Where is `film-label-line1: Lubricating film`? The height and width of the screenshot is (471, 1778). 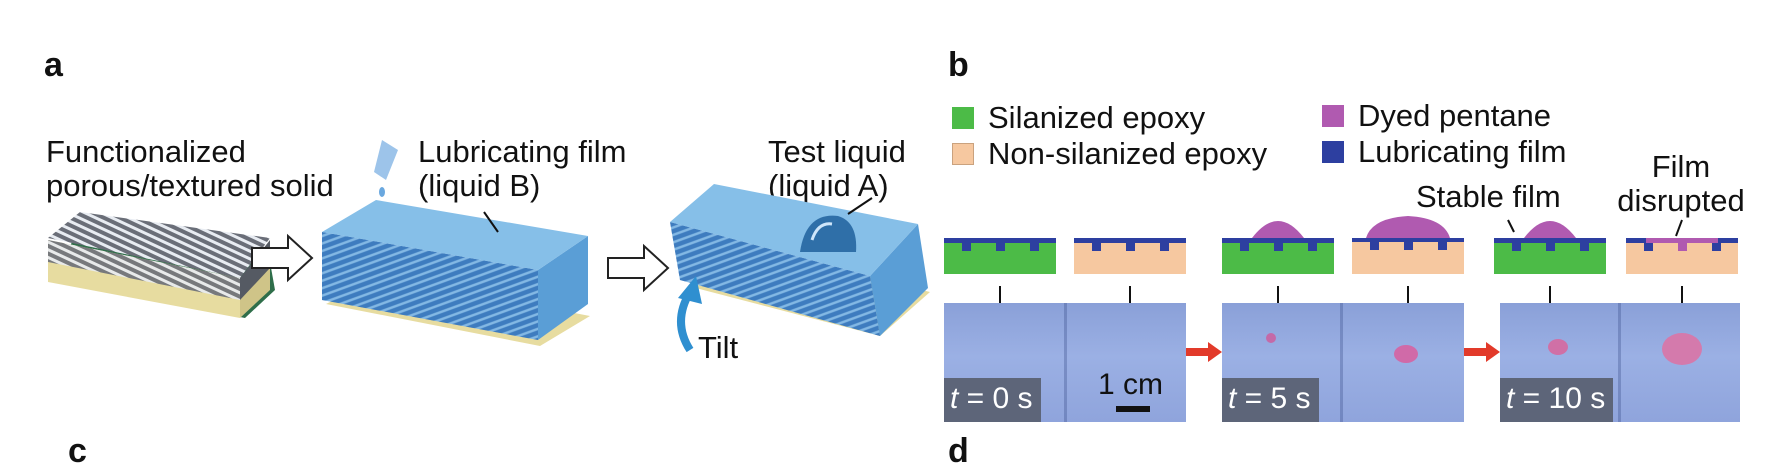 film-label-line1: Lubricating film is located at coordinates (522, 151).